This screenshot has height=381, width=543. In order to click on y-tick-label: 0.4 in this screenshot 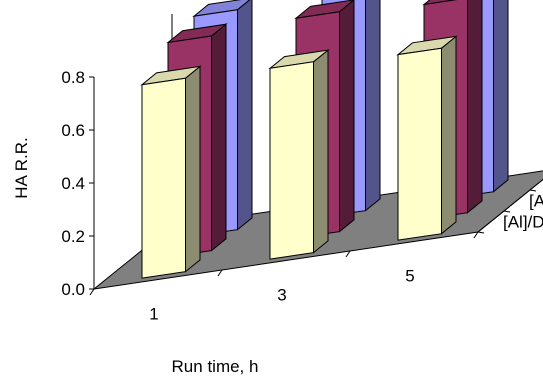, I will do `click(73, 183)`.